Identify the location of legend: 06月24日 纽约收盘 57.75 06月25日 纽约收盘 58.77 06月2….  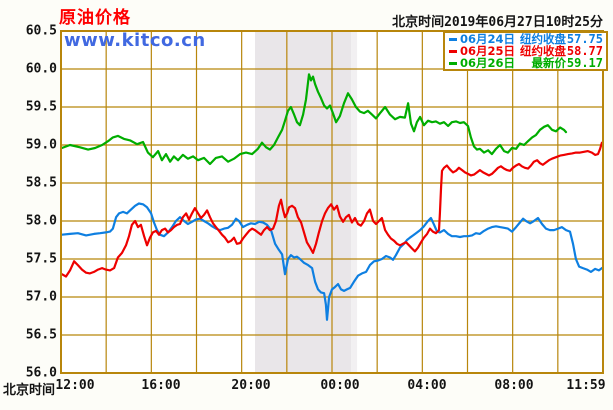
(525, 51).